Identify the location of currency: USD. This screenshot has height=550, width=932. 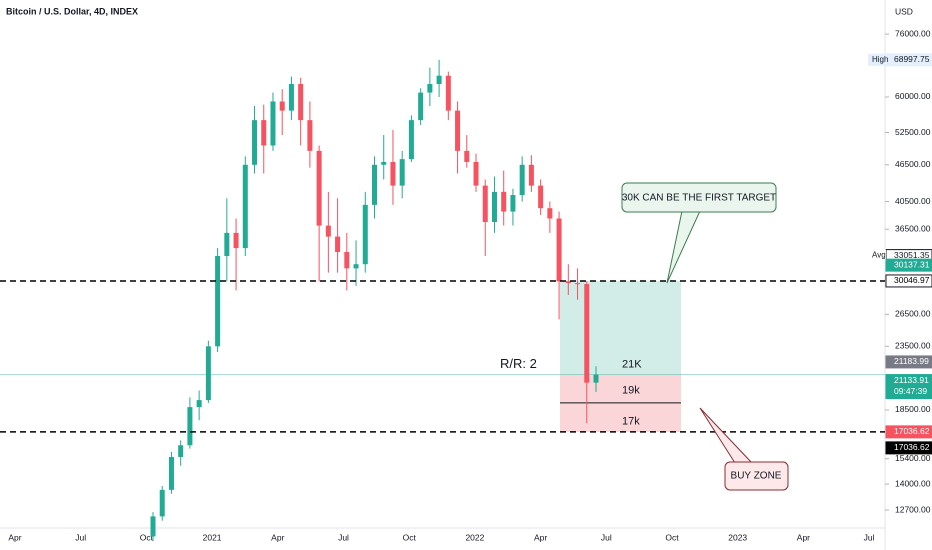
(904, 11).